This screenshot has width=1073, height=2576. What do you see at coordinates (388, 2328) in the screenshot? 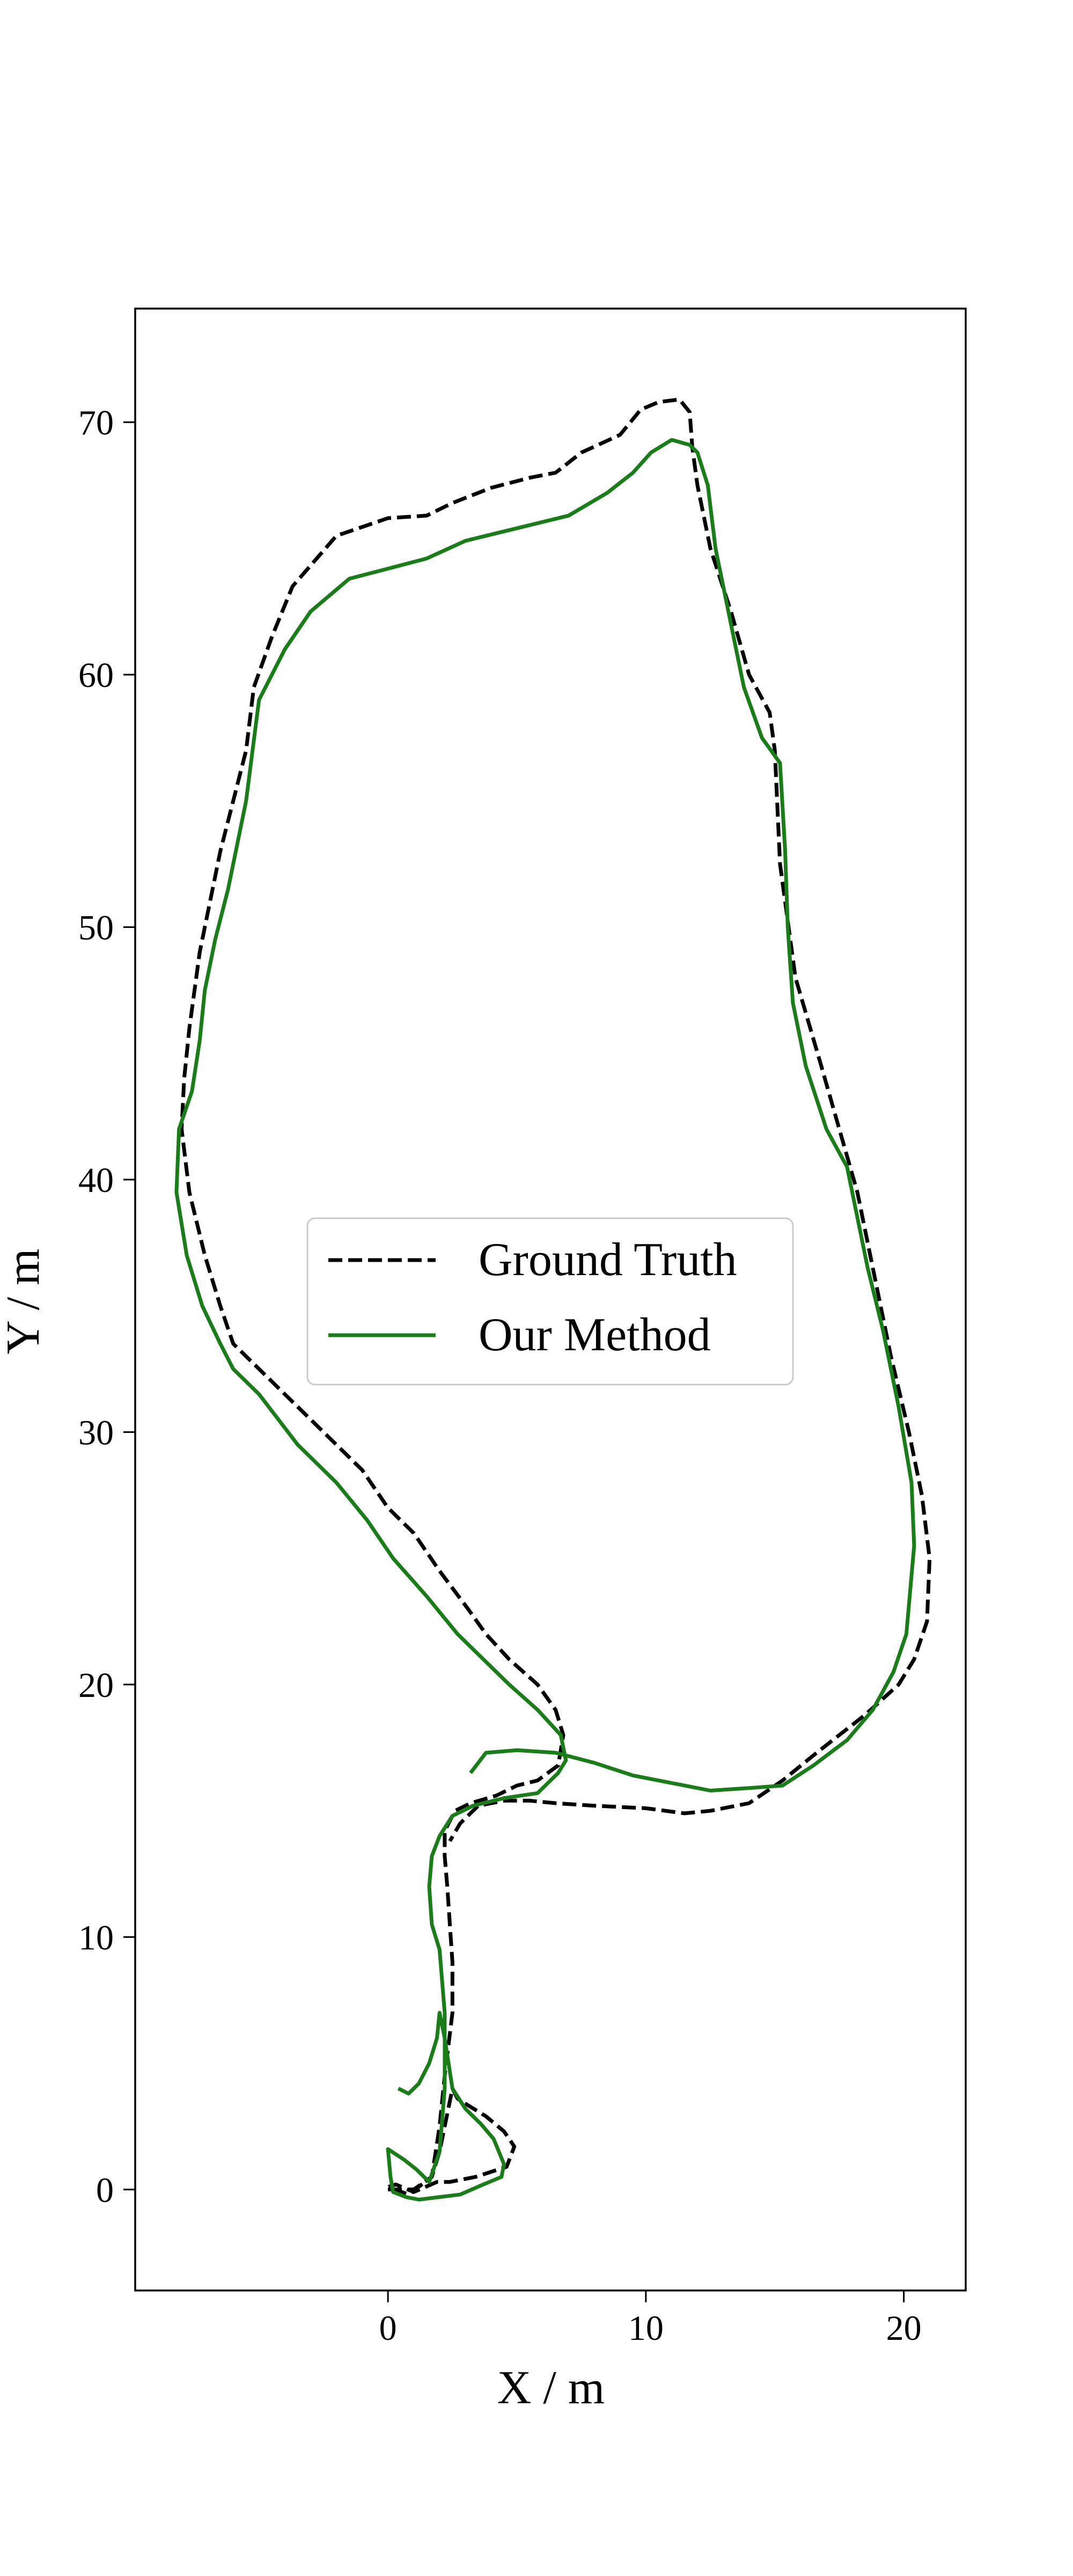
I see `x-tick-label: 0` at bounding box center [388, 2328].